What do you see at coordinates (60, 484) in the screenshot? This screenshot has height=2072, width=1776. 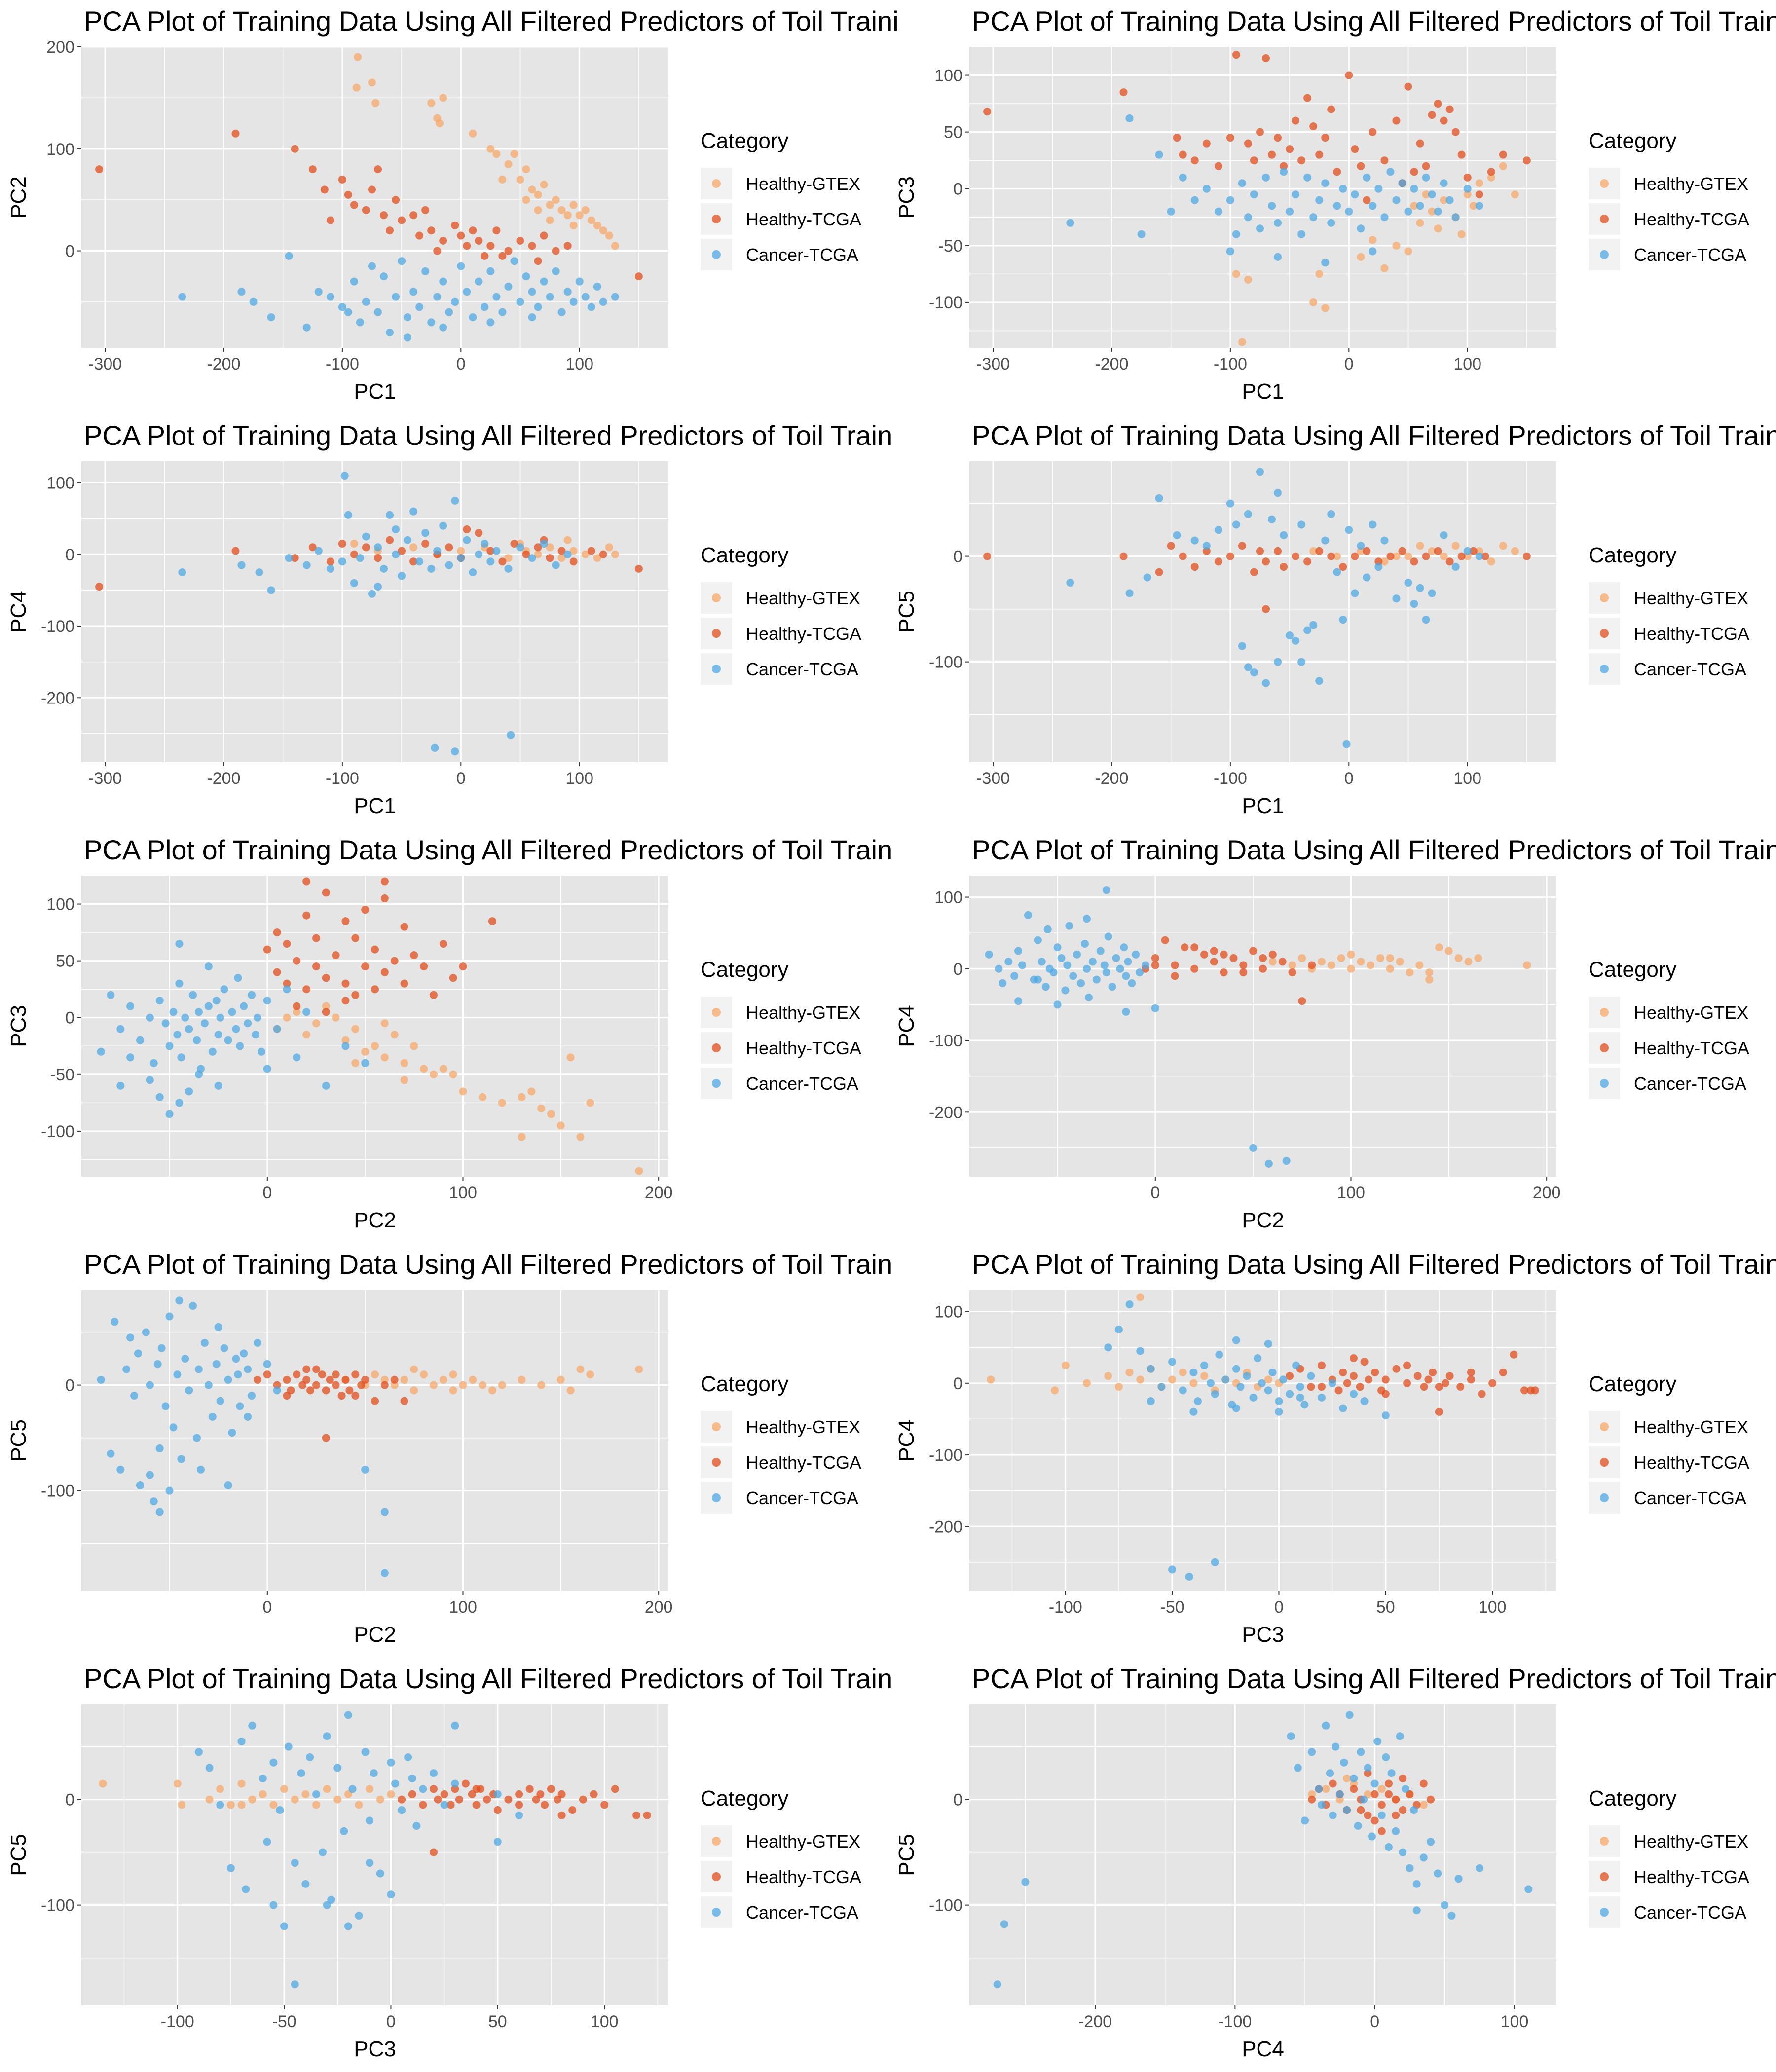 I see `y-tick-label: 100` at bounding box center [60, 484].